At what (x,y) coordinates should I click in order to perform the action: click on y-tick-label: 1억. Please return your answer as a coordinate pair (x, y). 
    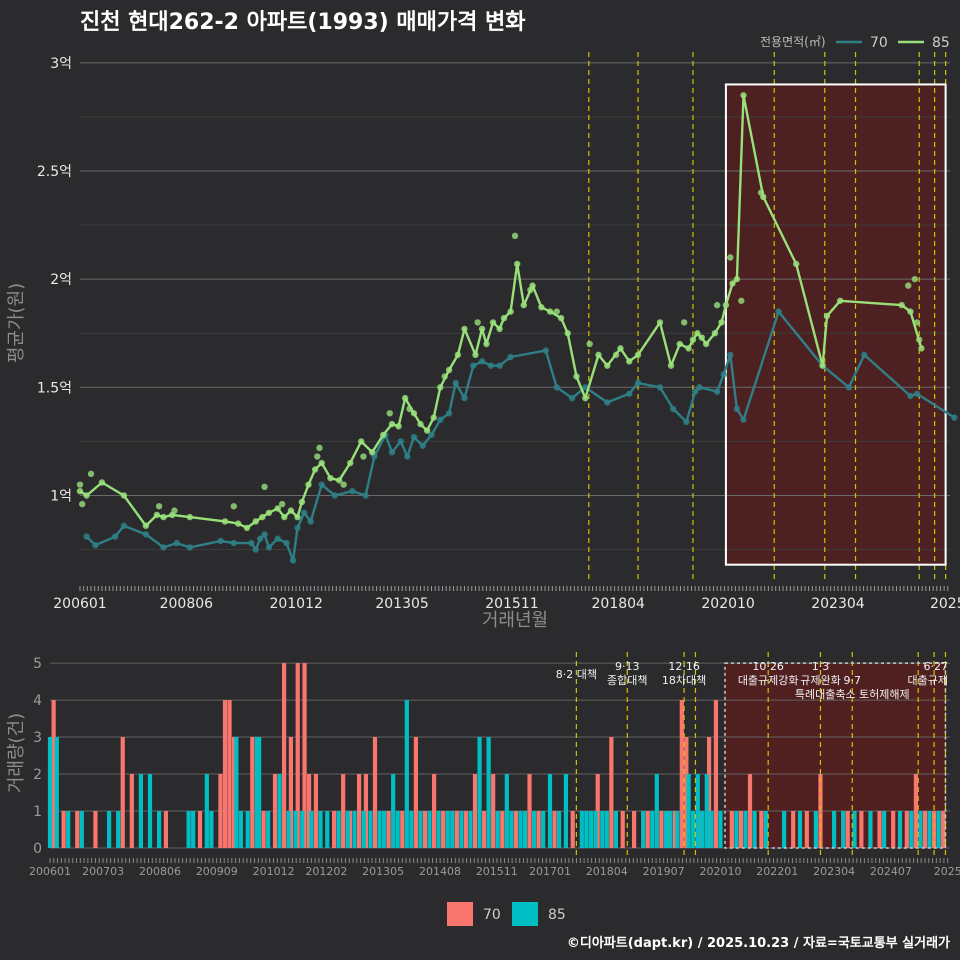
    Looking at the image, I should click on (61, 496).